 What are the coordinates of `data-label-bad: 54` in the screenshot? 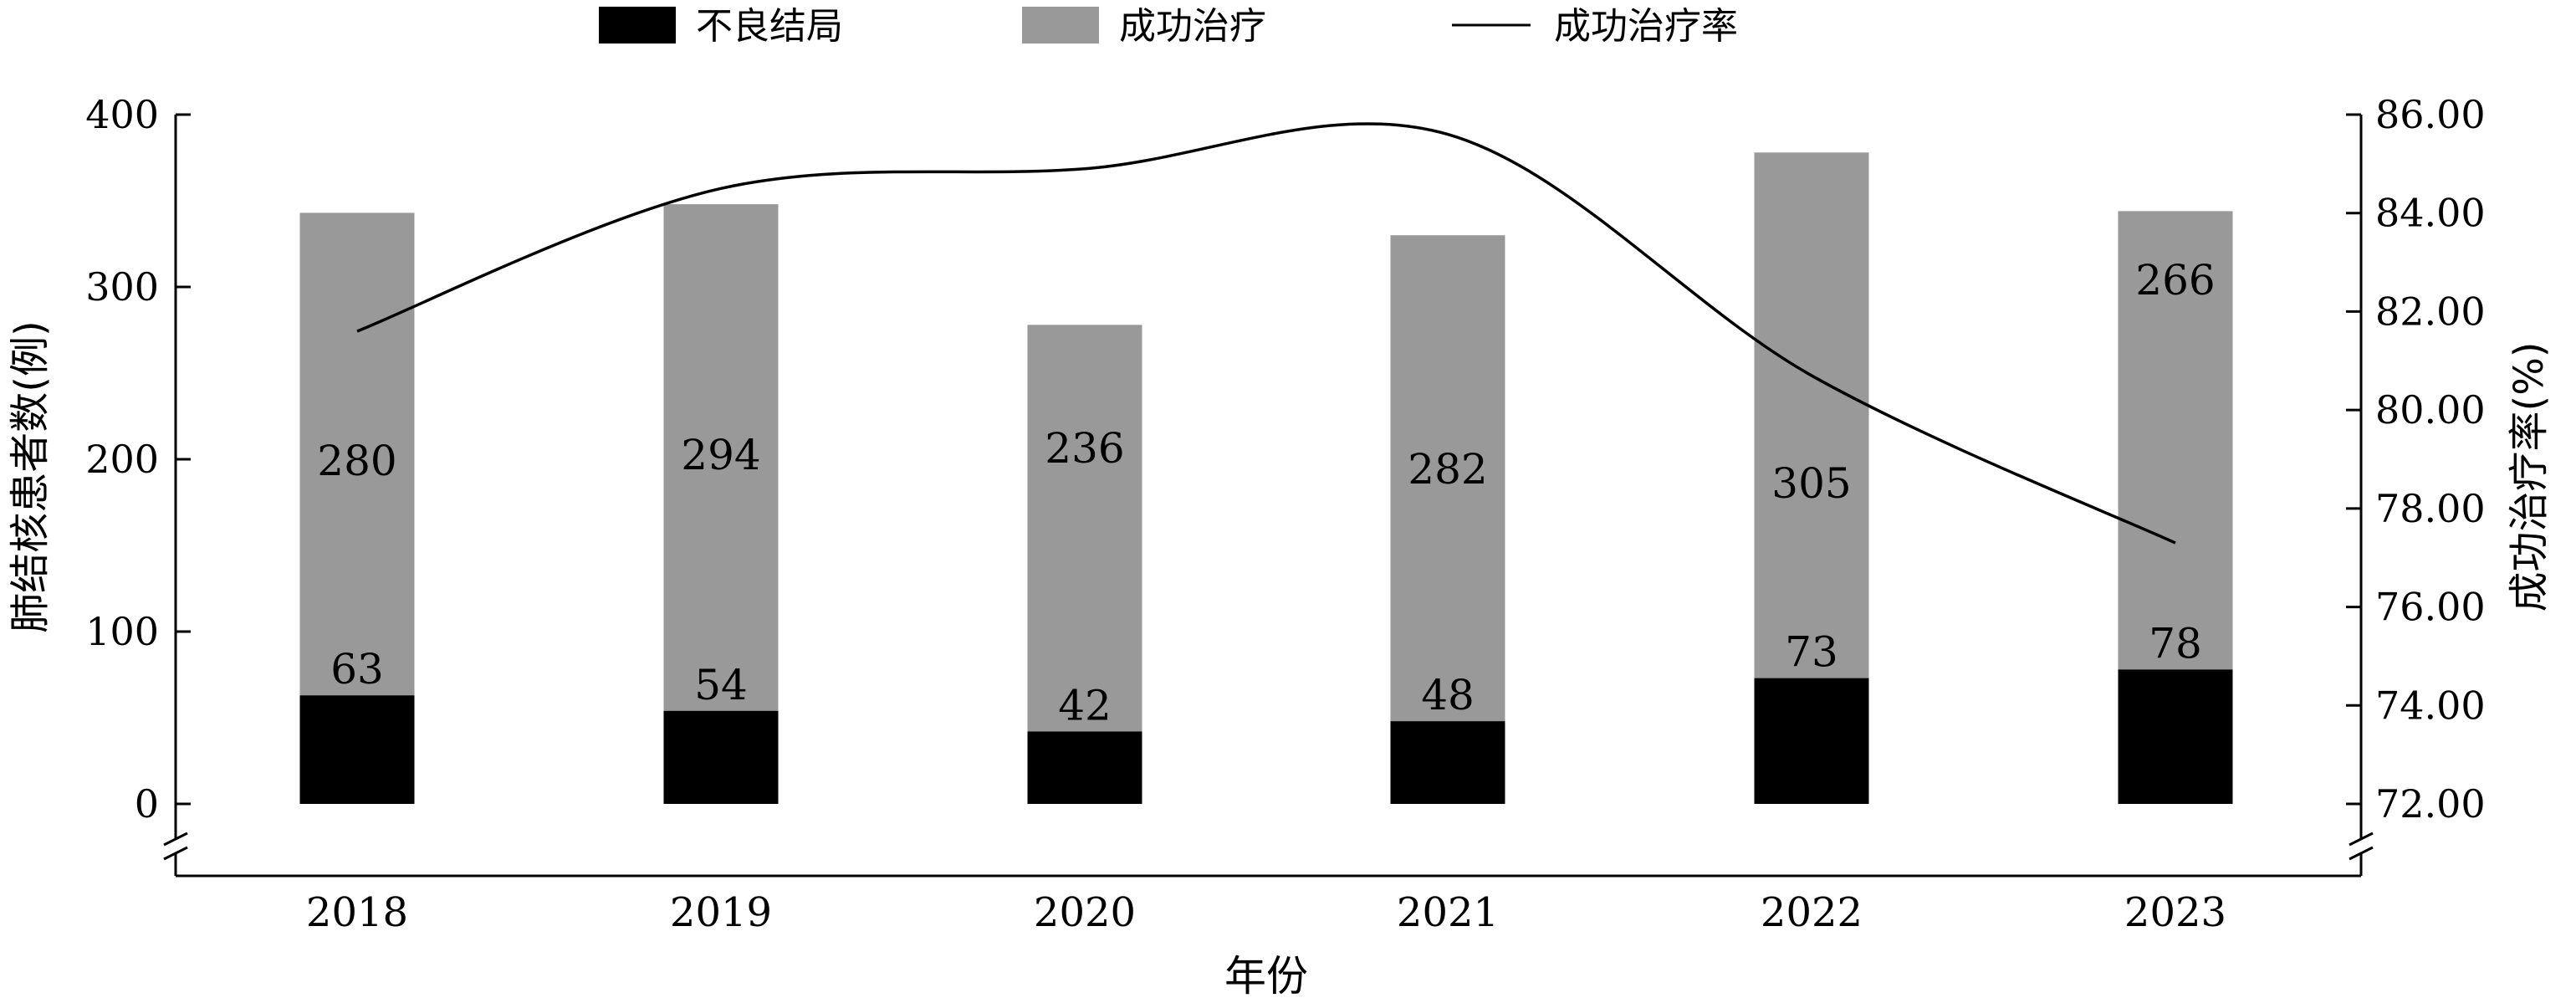 It's located at (721, 685).